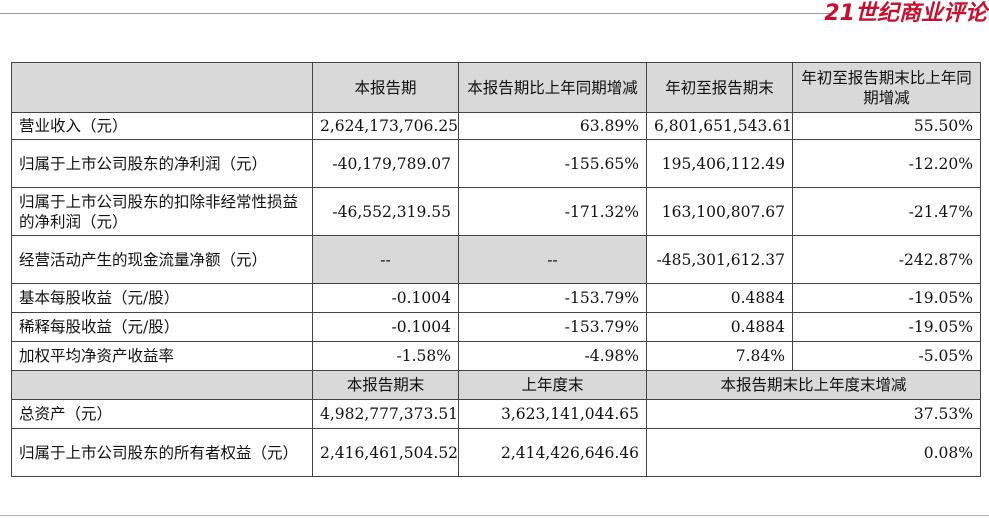  Describe the element at coordinates (813, 414) in the screenshot. I see `table-cell: 37.53%` at that location.